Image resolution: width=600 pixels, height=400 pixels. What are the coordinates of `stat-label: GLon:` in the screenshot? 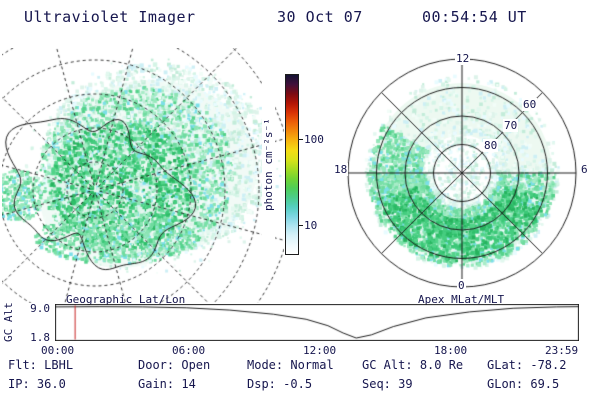 It's located at (505, 384).